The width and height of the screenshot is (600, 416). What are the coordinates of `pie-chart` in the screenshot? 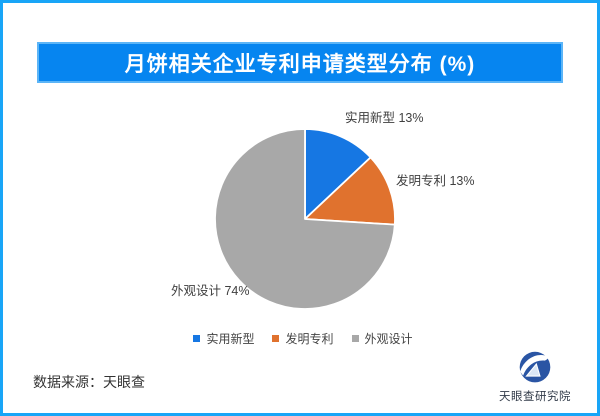 It's located at (305, 219).